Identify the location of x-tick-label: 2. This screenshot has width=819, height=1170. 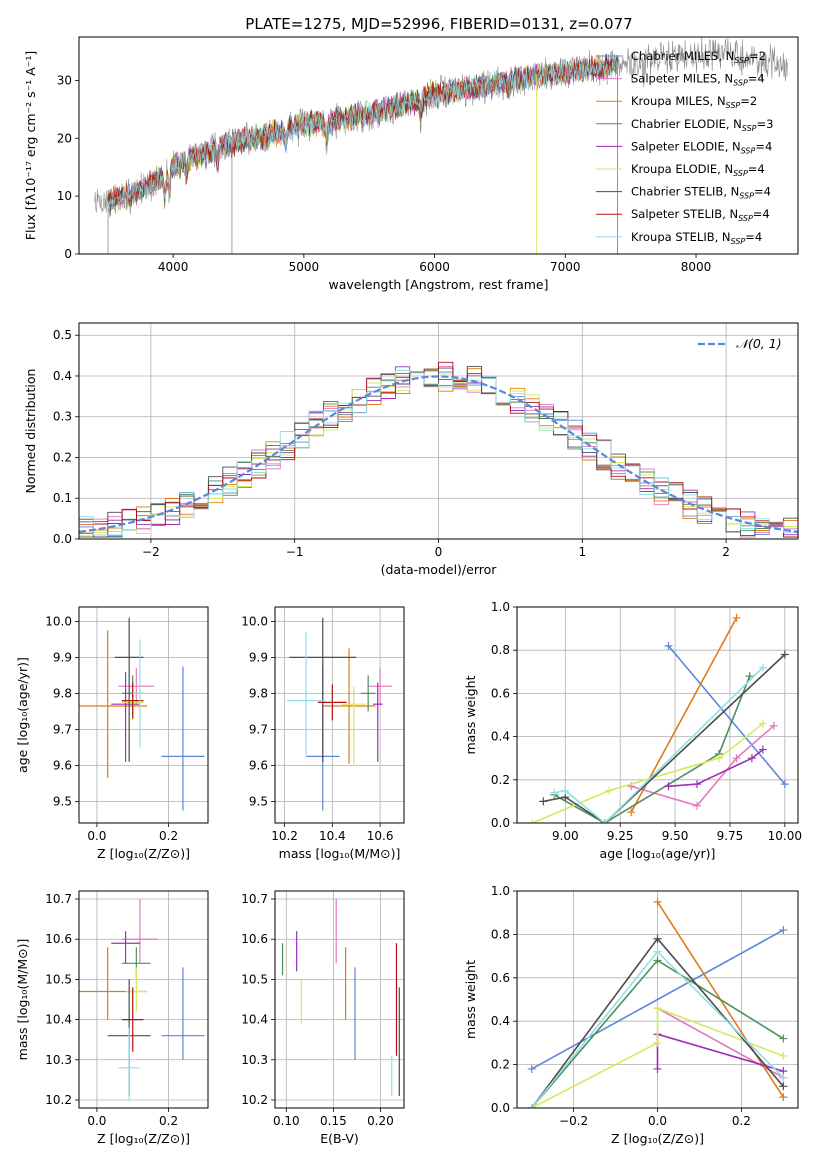
(726, 552).